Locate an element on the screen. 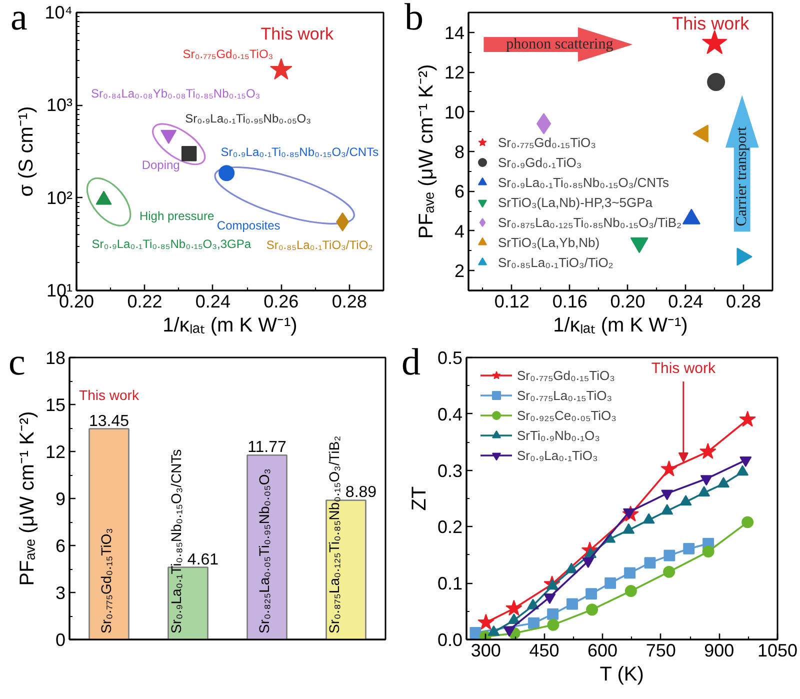 This screenshot has width=800, height=699. y-tick-label: 10 is located at coordinates (454, 112).